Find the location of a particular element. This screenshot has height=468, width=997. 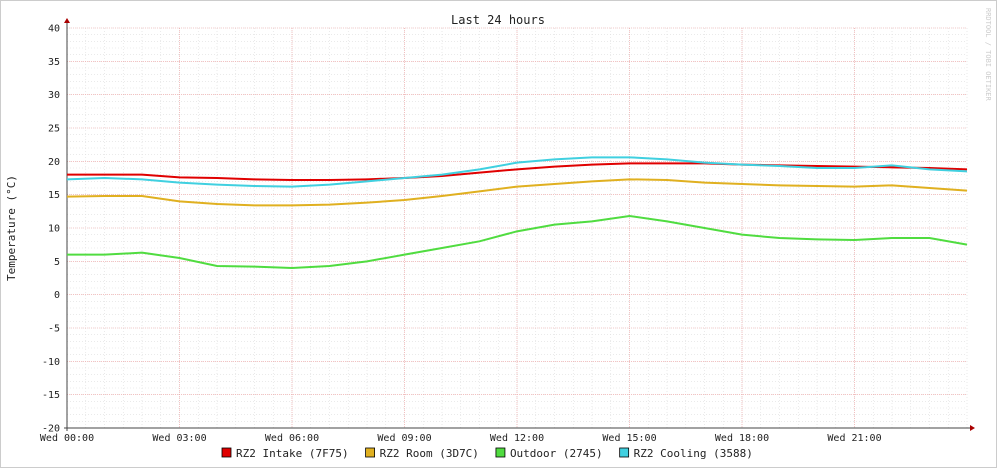

x-tick-label: Wed 03:00 is located at coordinates (179, 438).